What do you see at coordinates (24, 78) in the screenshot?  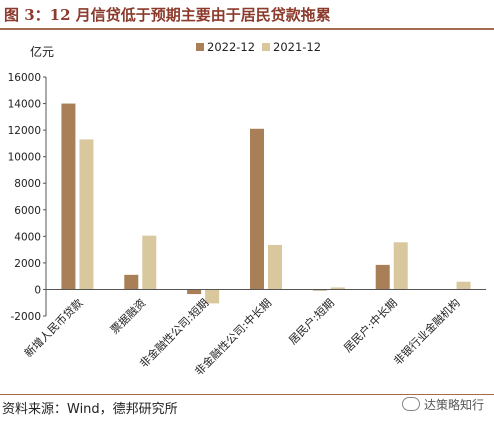 I see `y-tick-label: 16000` at bounding box center [24, 78].